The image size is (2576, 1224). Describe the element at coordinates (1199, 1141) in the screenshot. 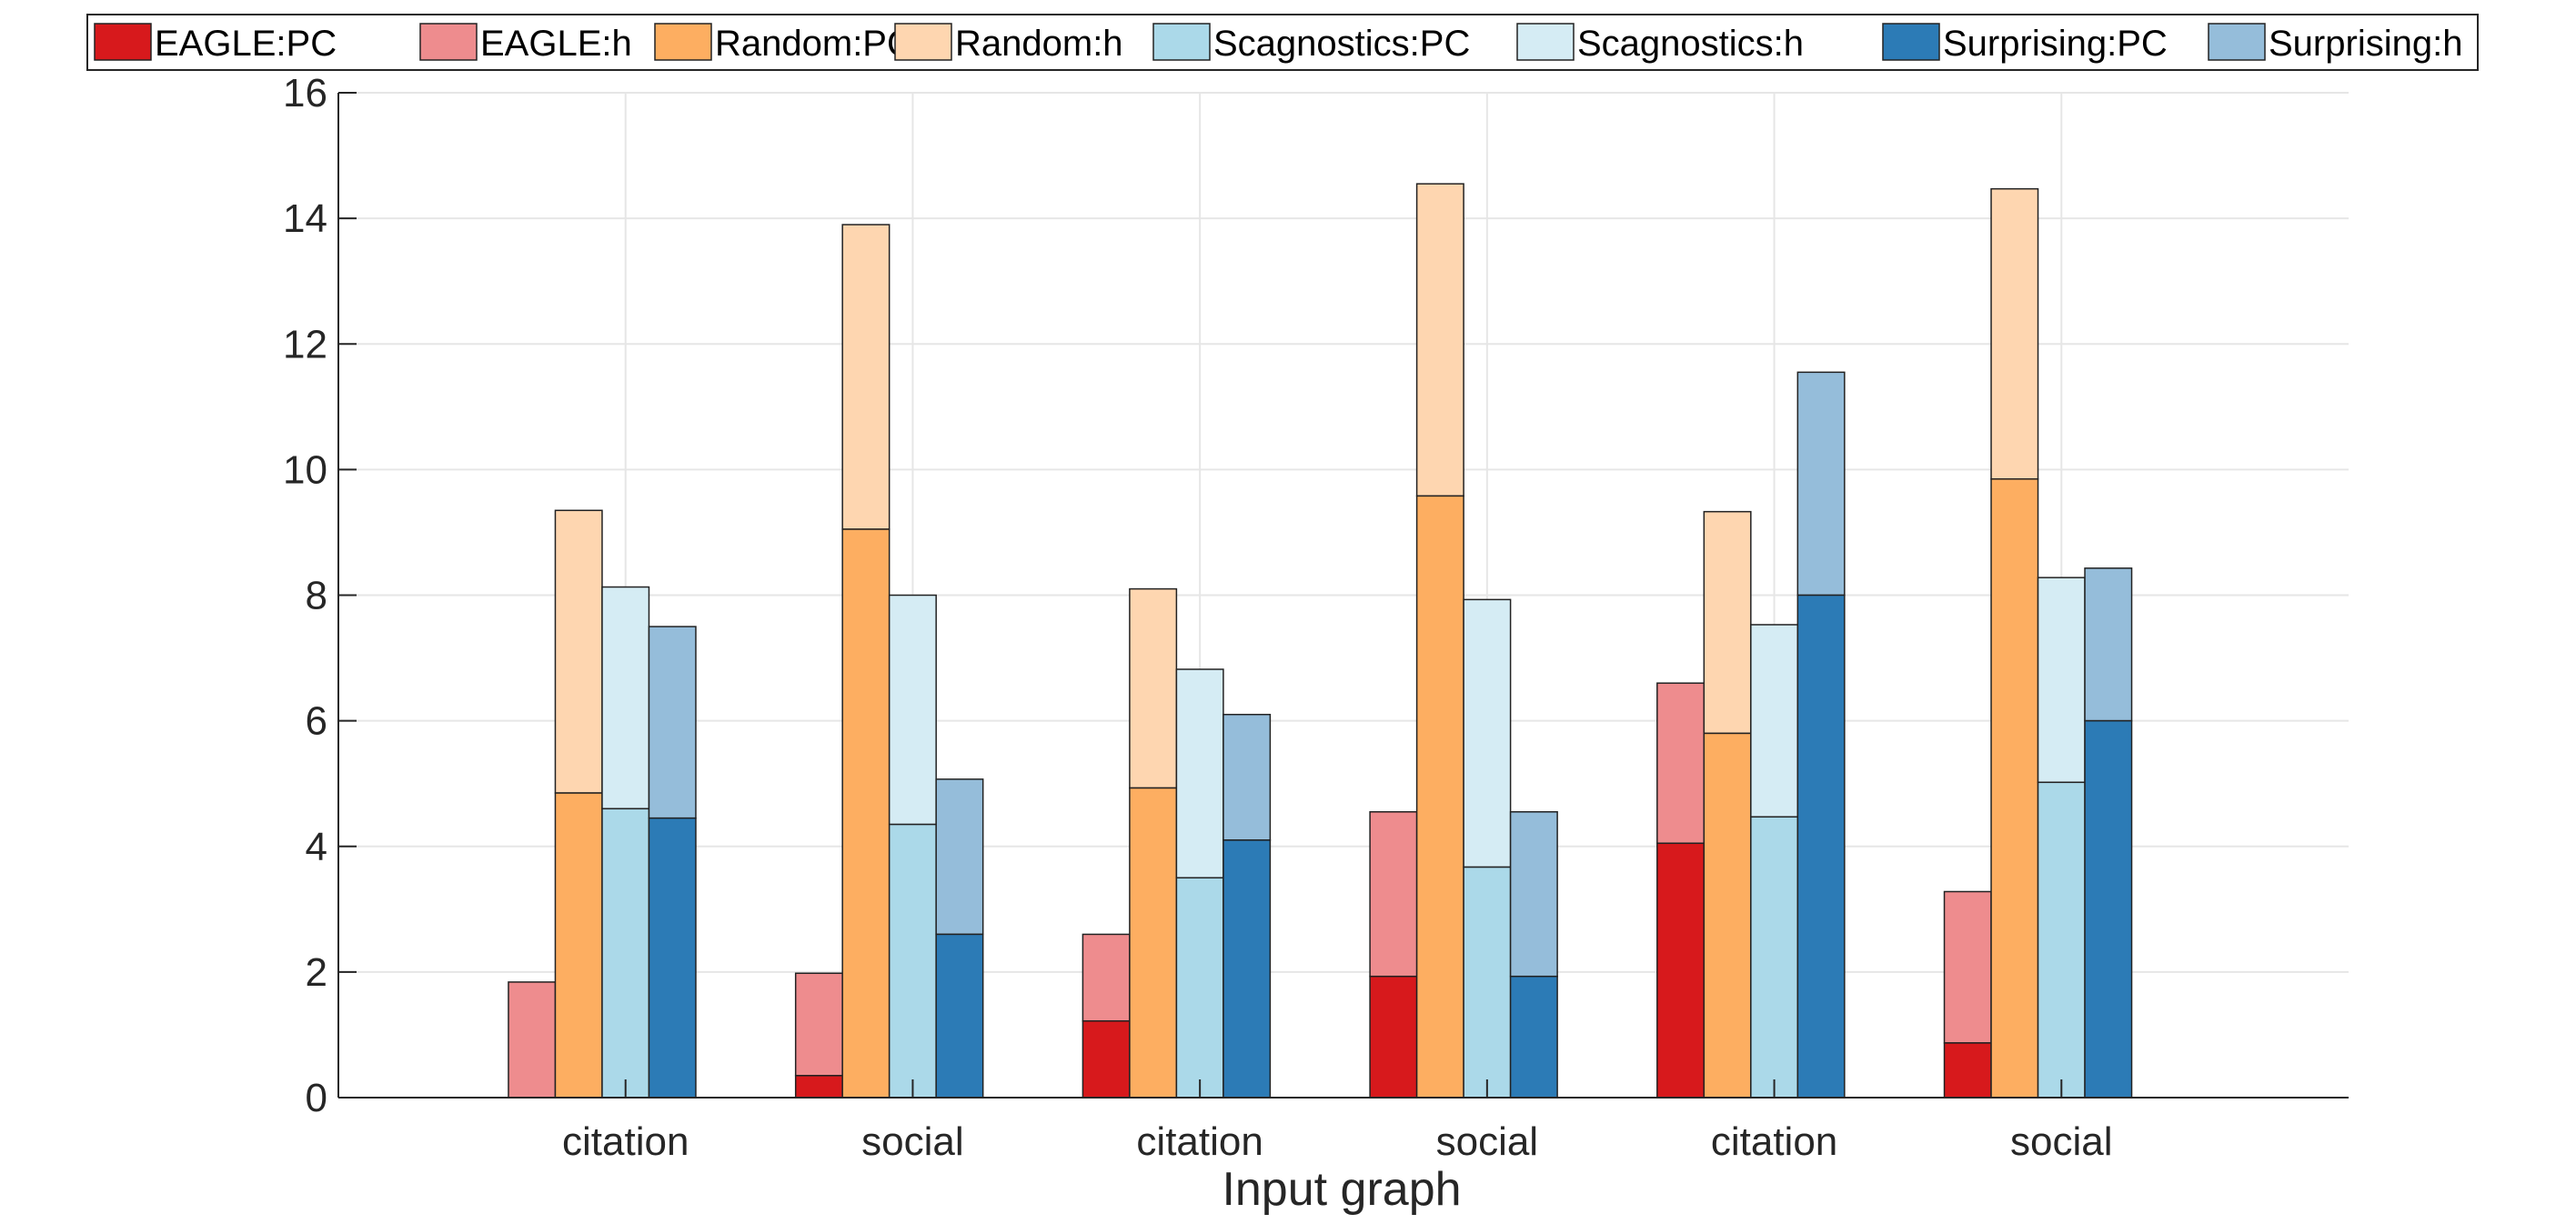

I see `x-tick-label-2: citation` at that location.